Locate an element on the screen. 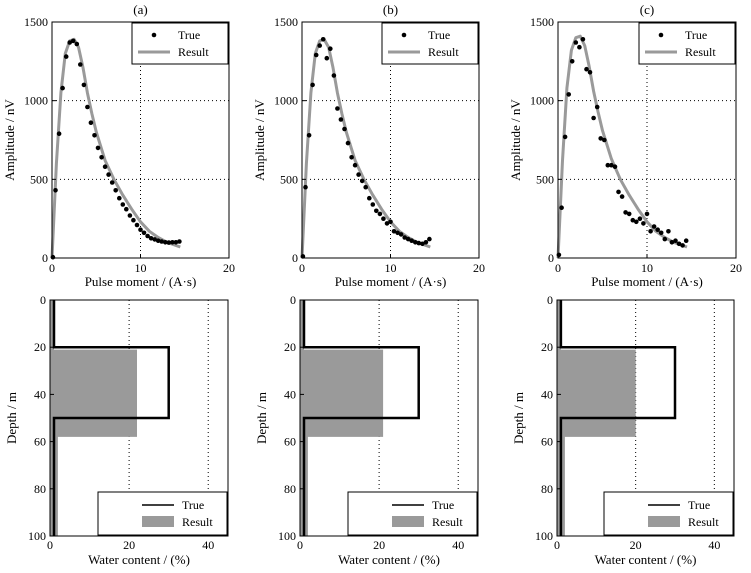 The height and width of the screenshot is (573, 751). legend-true-label: True is located at coordinates (193, 505).